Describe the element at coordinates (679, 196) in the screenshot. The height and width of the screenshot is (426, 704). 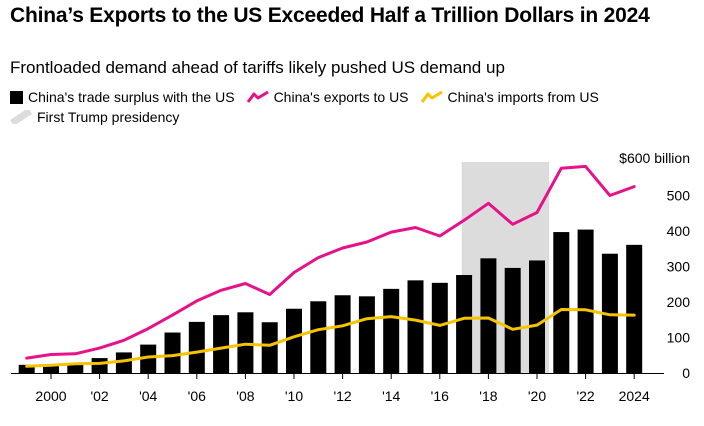
I see `y-tick-label-500: 500` at that location.